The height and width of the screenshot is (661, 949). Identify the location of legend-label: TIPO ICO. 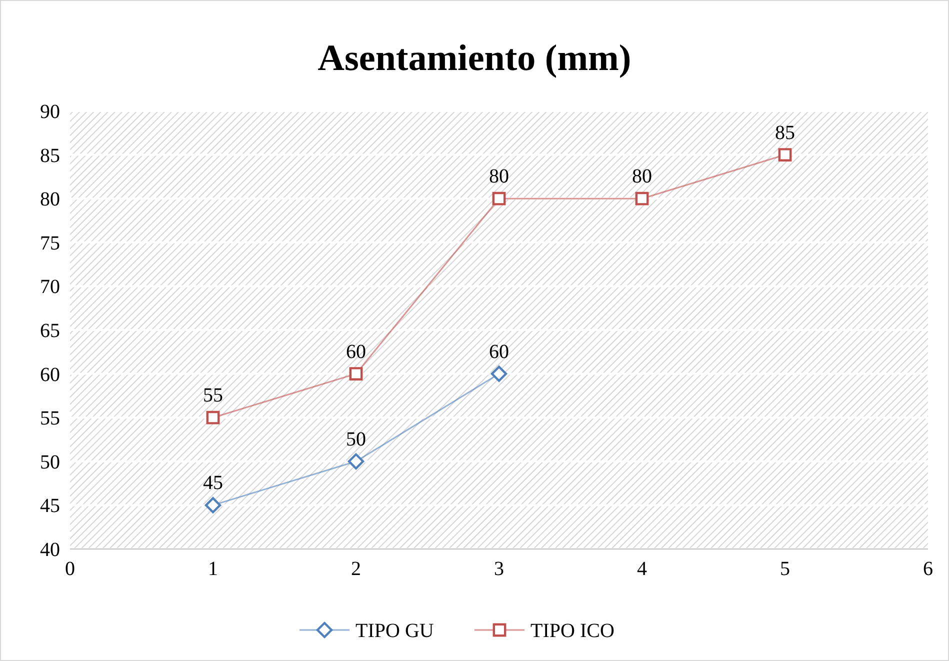
(572, 631).